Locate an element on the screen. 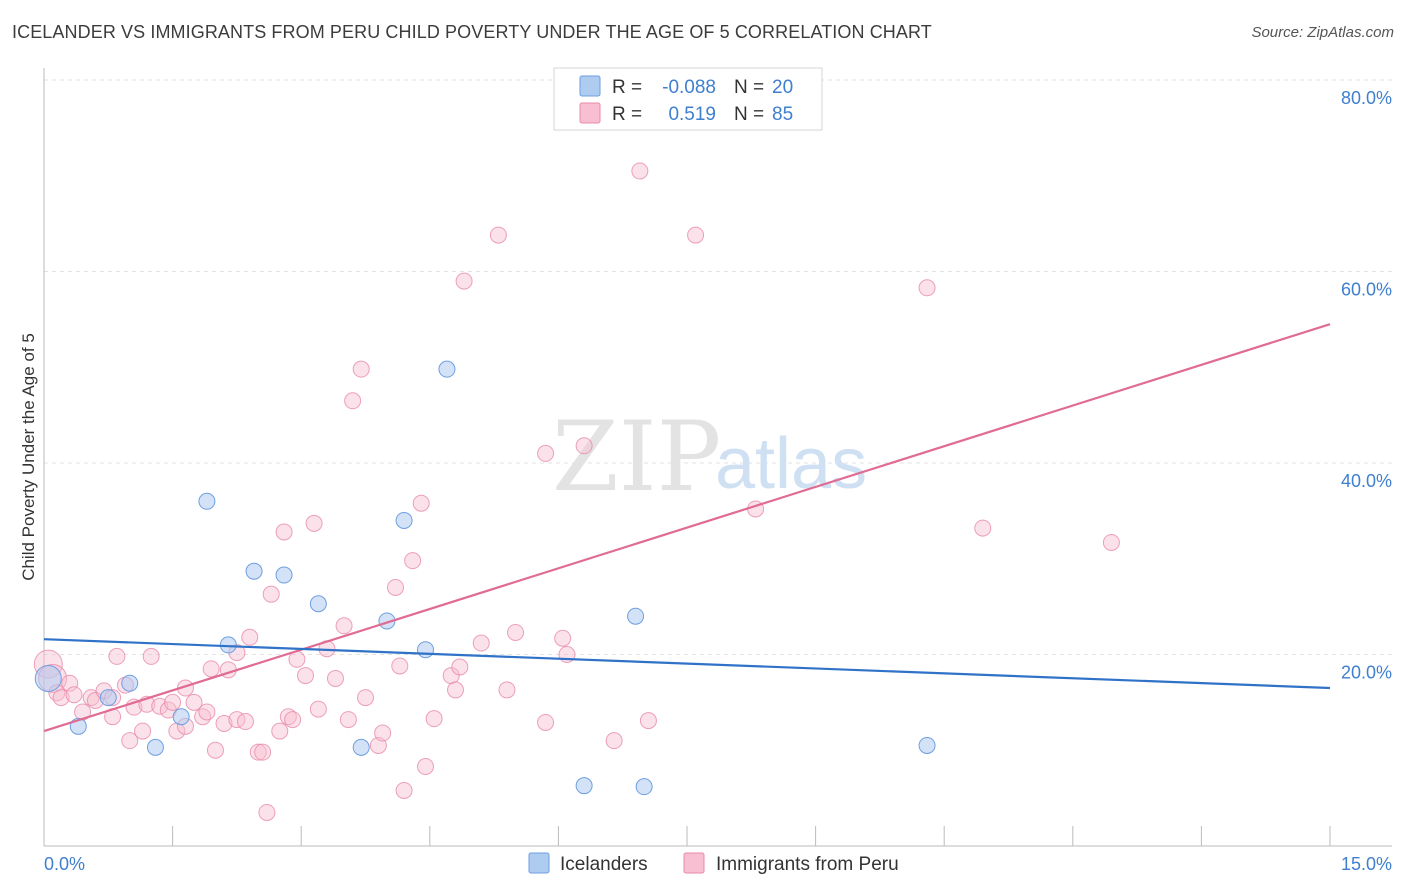  legend-swatch-peru is located at coordinates (590, 113).